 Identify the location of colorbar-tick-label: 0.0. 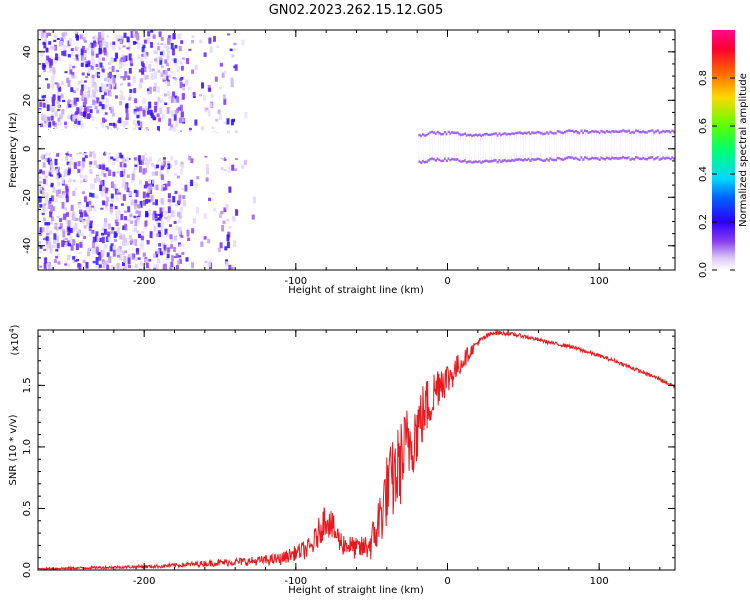
(703, 270).